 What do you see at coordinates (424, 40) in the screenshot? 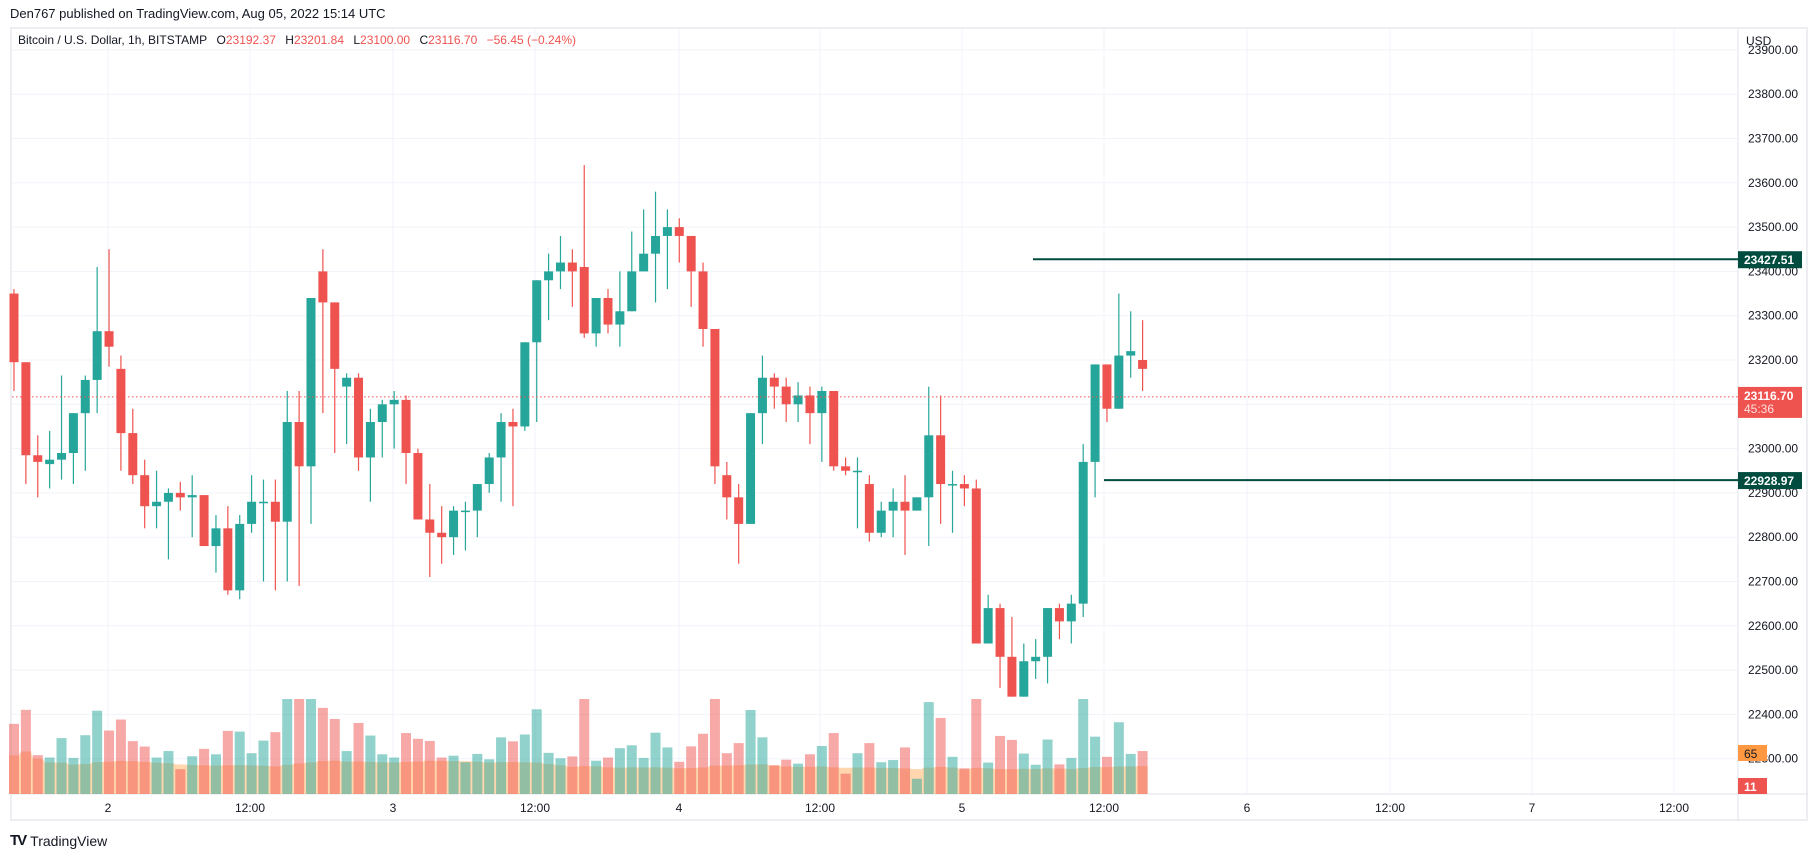
I see `close-label: C` at bounding box center [424, 40].